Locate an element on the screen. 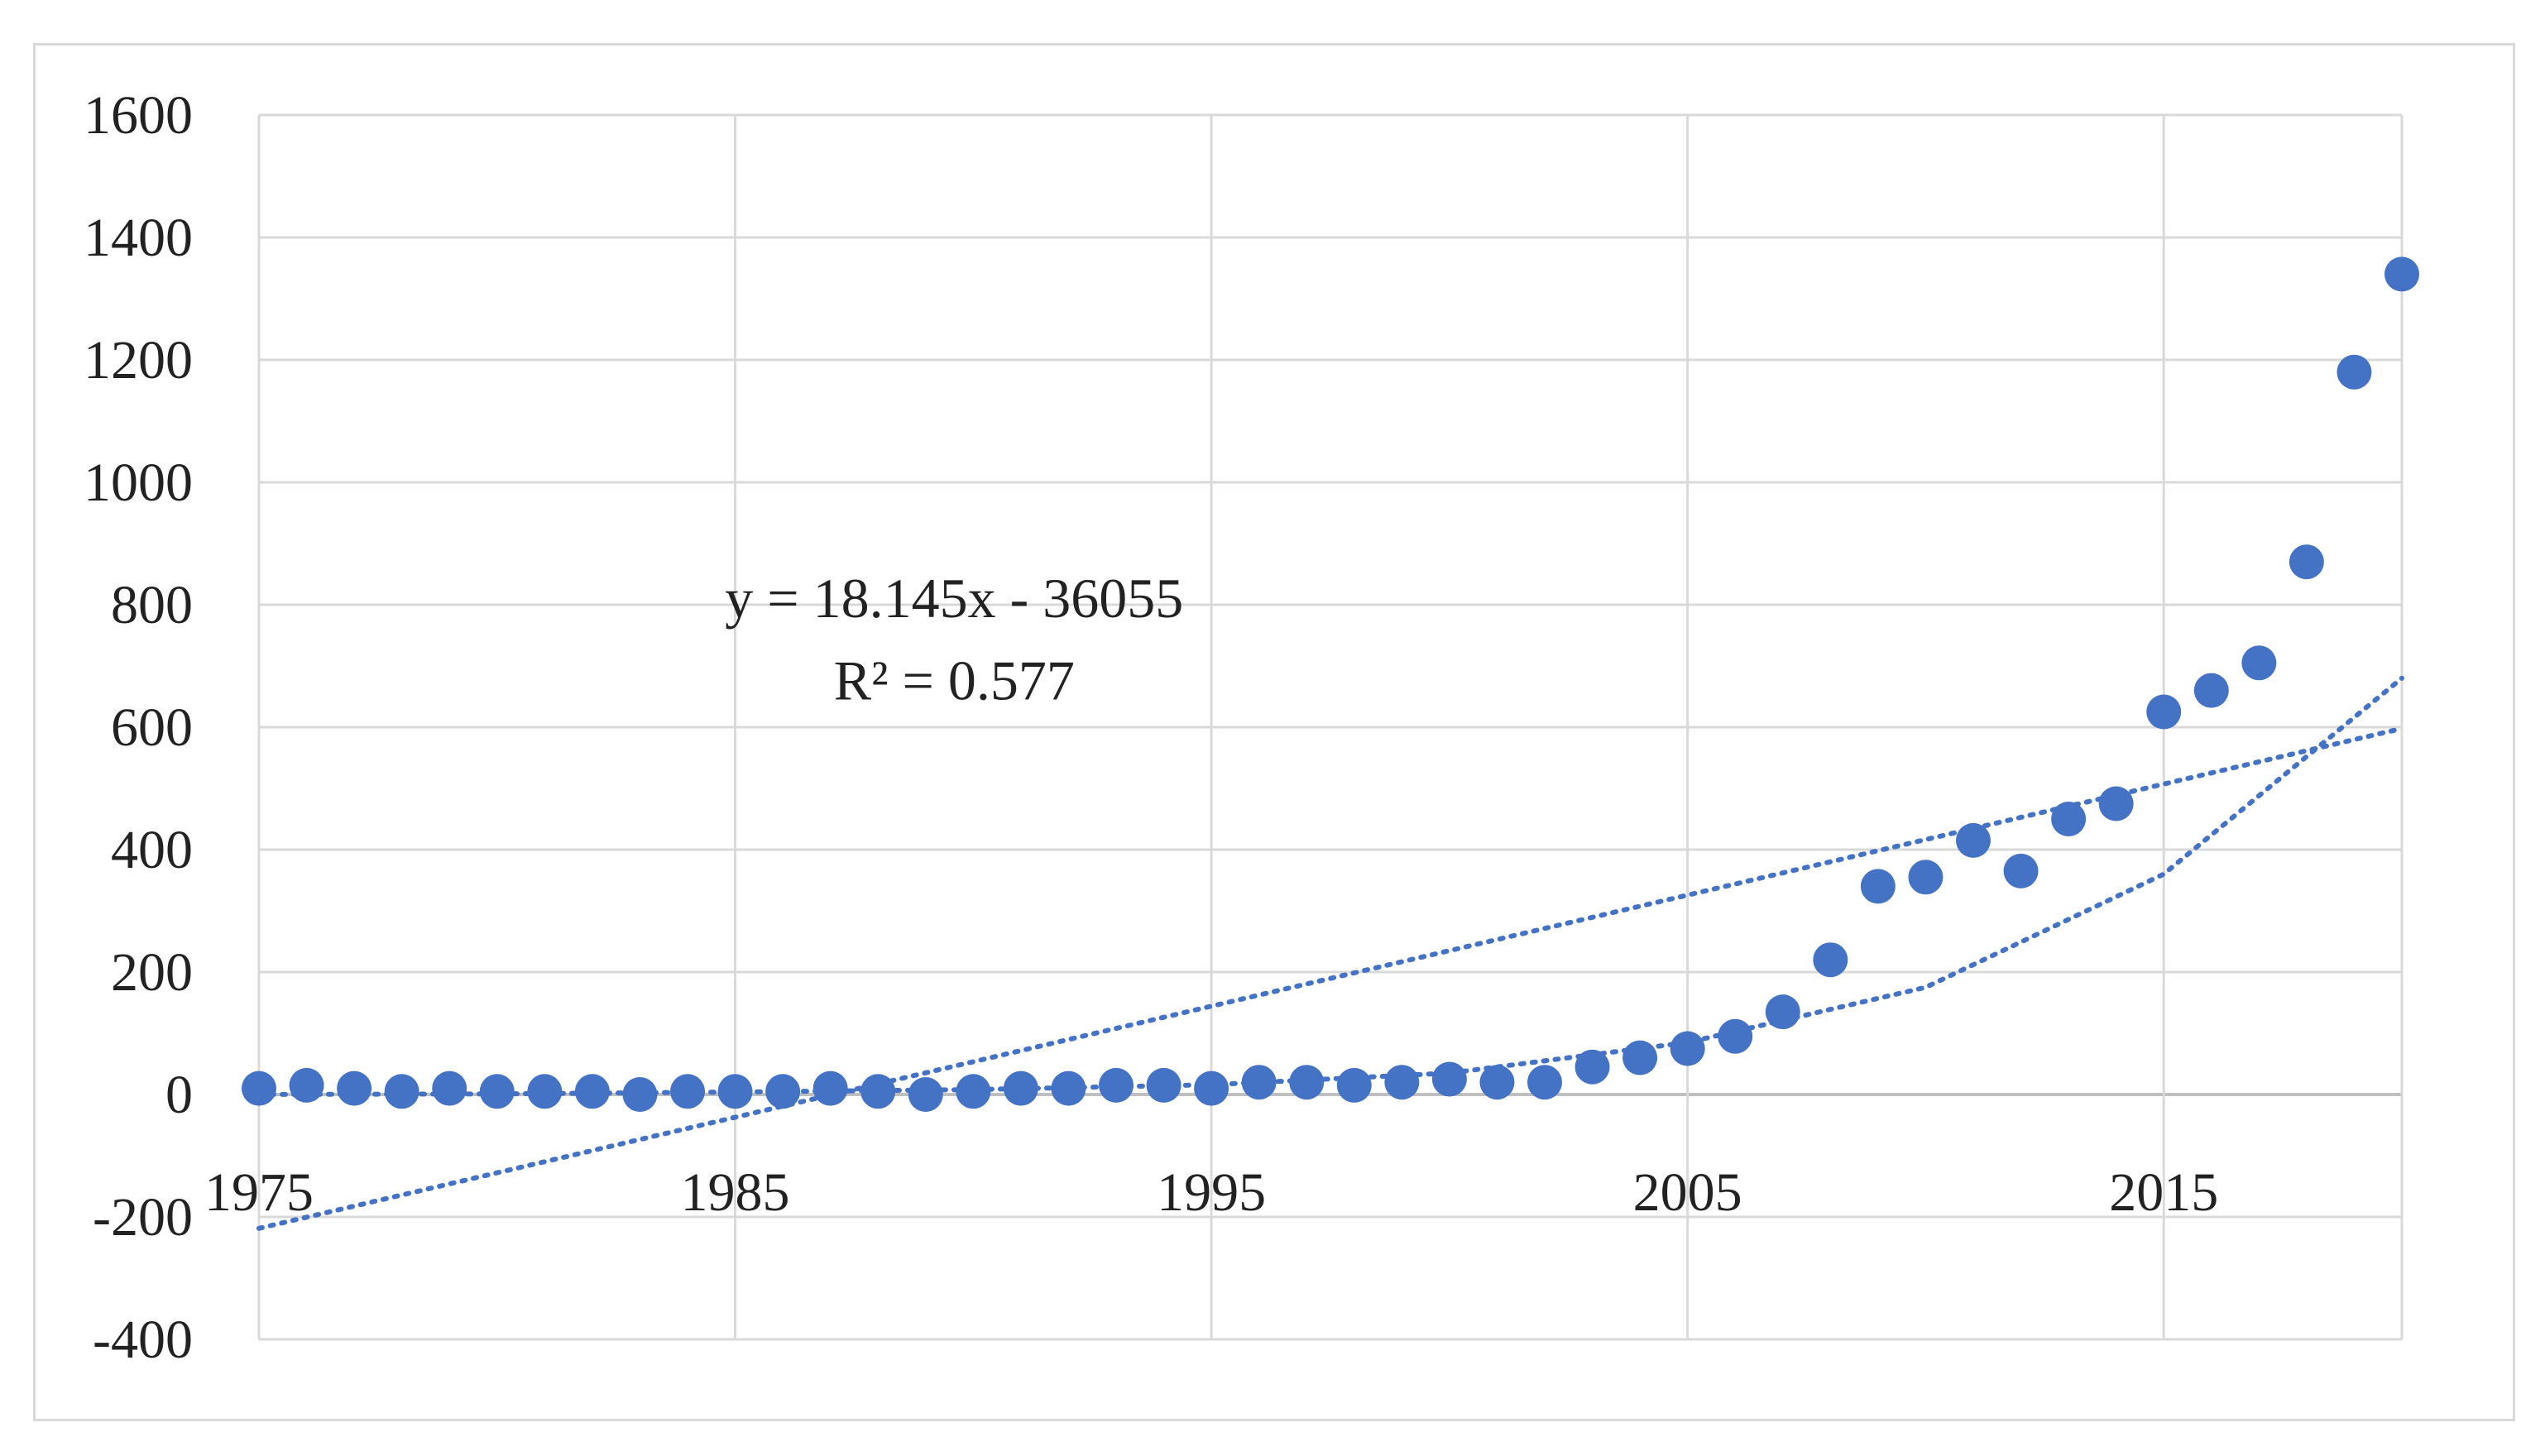 This screenshot has height=1456, width=2545. y-tick-label: 600 is located at coordinates (152, 727).